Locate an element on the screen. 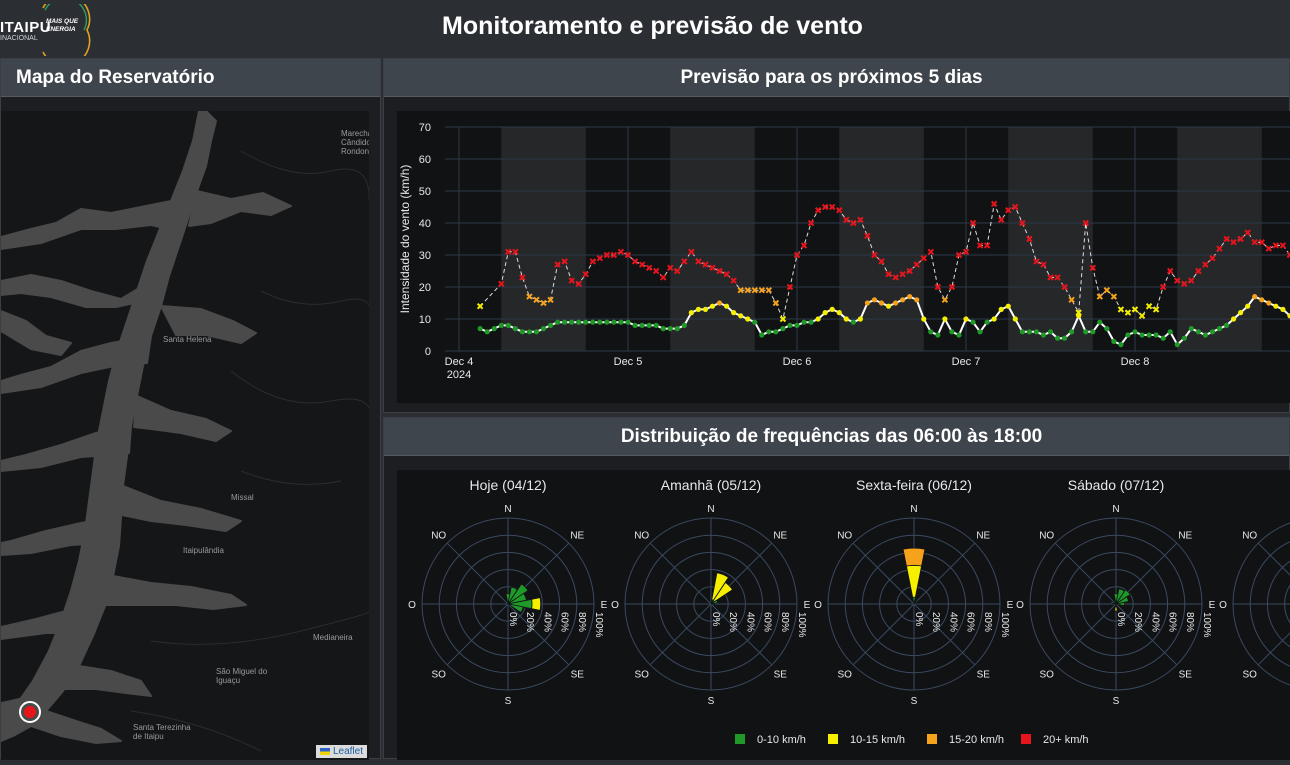 The image size is (1290, 765). direction-label: E is located at coordinates (1010, 605).